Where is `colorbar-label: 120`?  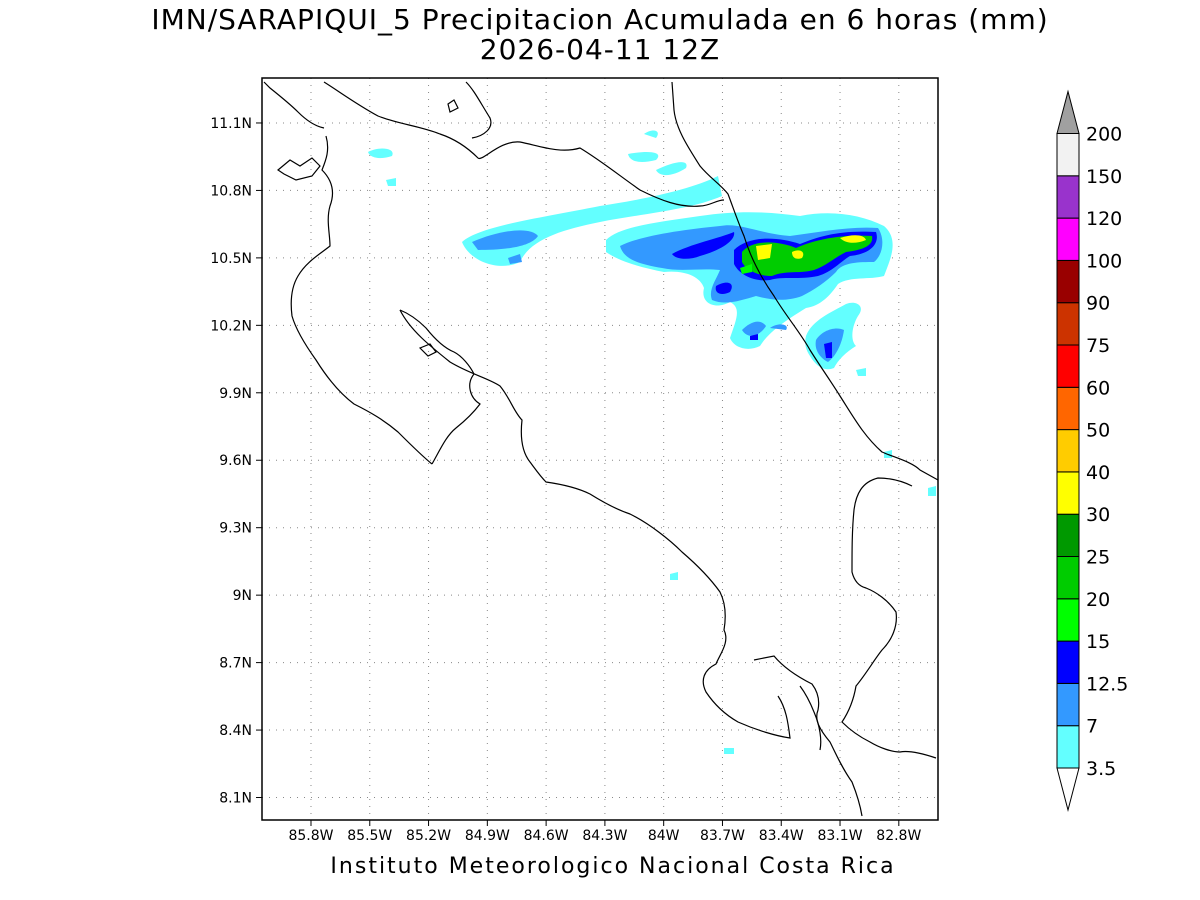 colorbar-label: 120 is located at coordinates (1104, 219).